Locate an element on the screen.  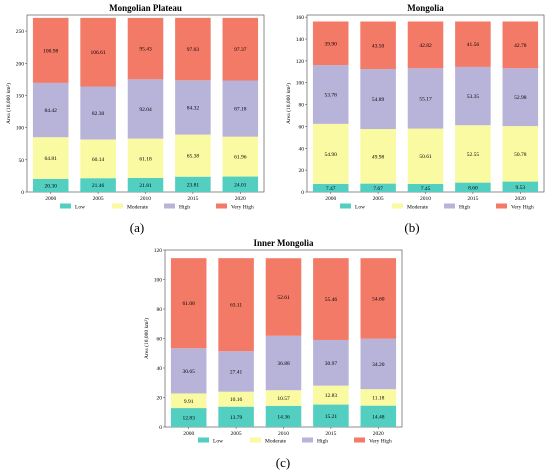
data-label: 9.91 is located at coordinates (189, 402).